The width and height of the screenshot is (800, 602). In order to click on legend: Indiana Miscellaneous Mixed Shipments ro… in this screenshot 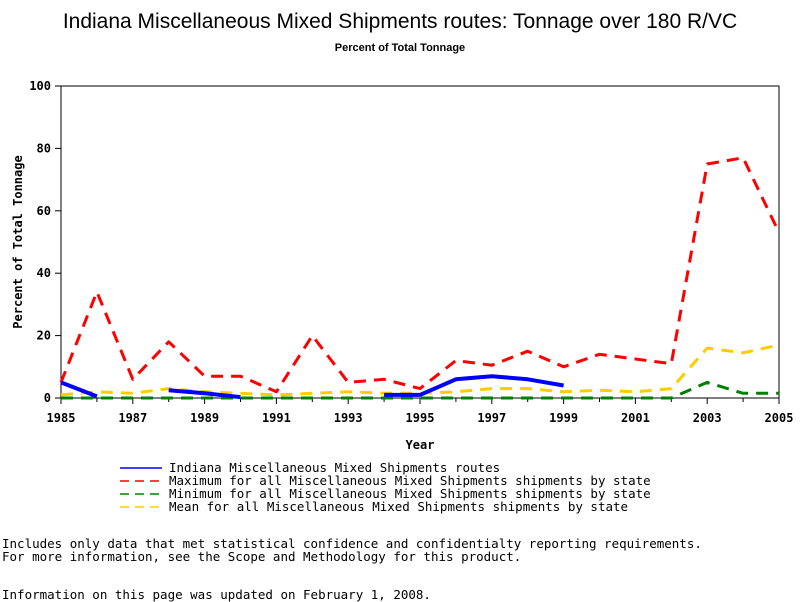, I will do `click(385, 487)`.